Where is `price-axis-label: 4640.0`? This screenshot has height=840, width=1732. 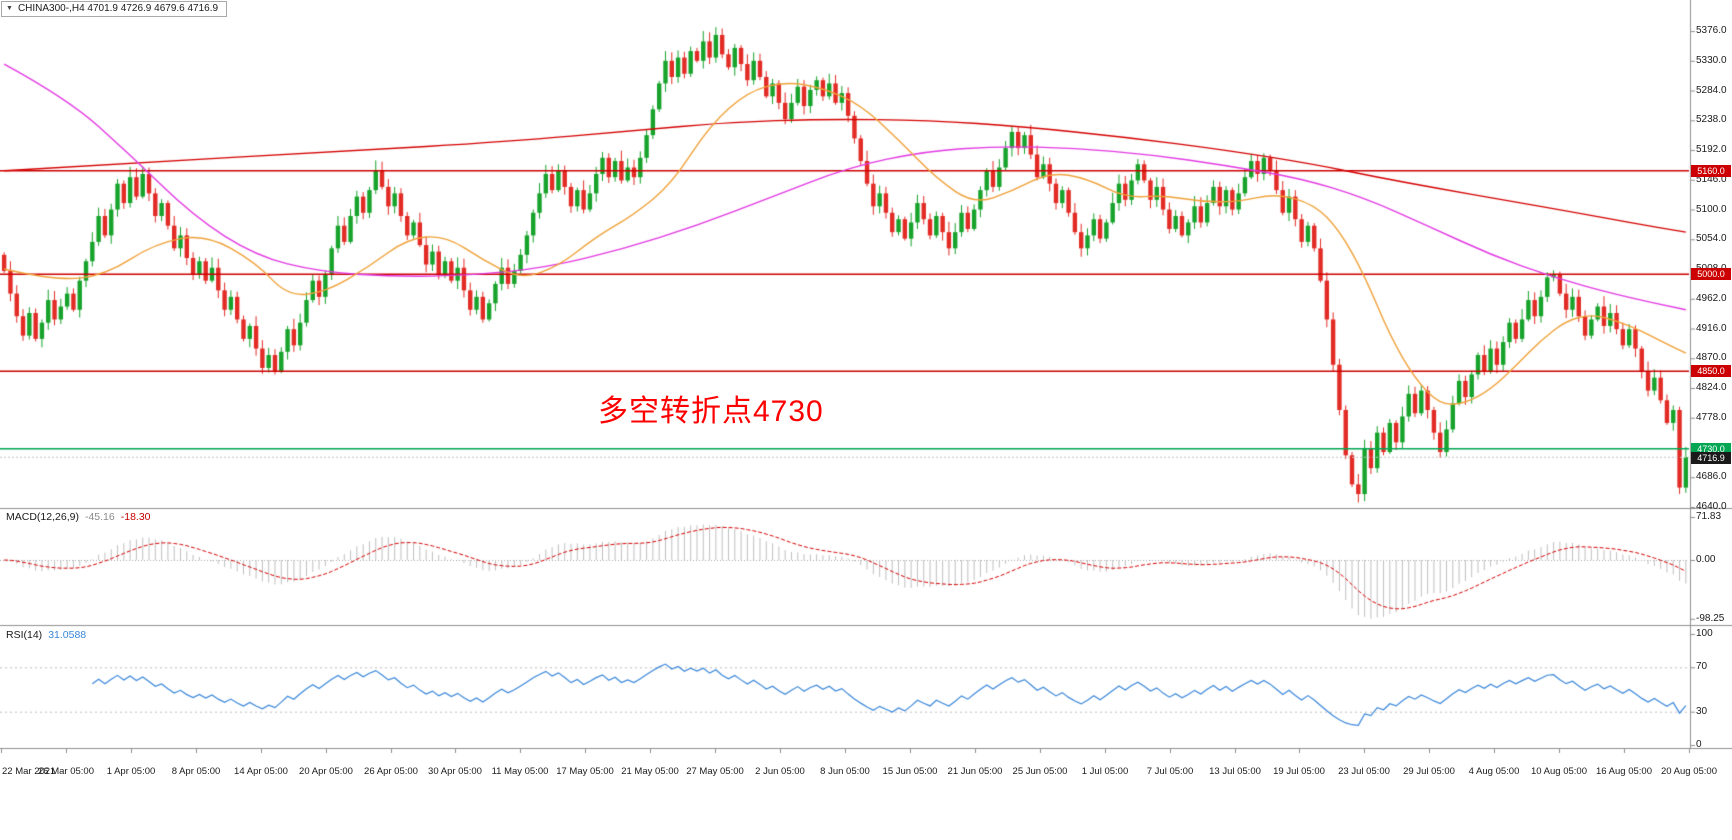 price-axis-label: 4640.0 is located at coordinates (1711, 506).